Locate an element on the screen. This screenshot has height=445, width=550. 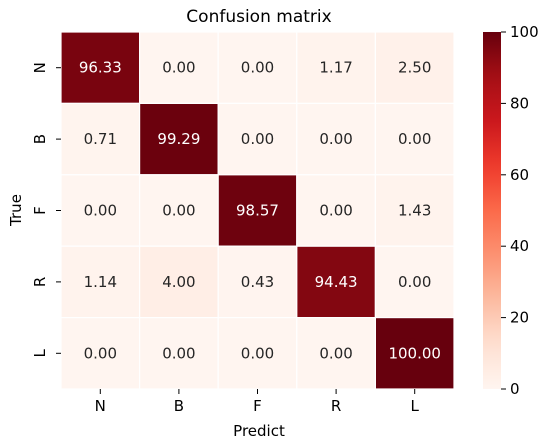
y-tick-label: R is located at coordinates (40, 282).